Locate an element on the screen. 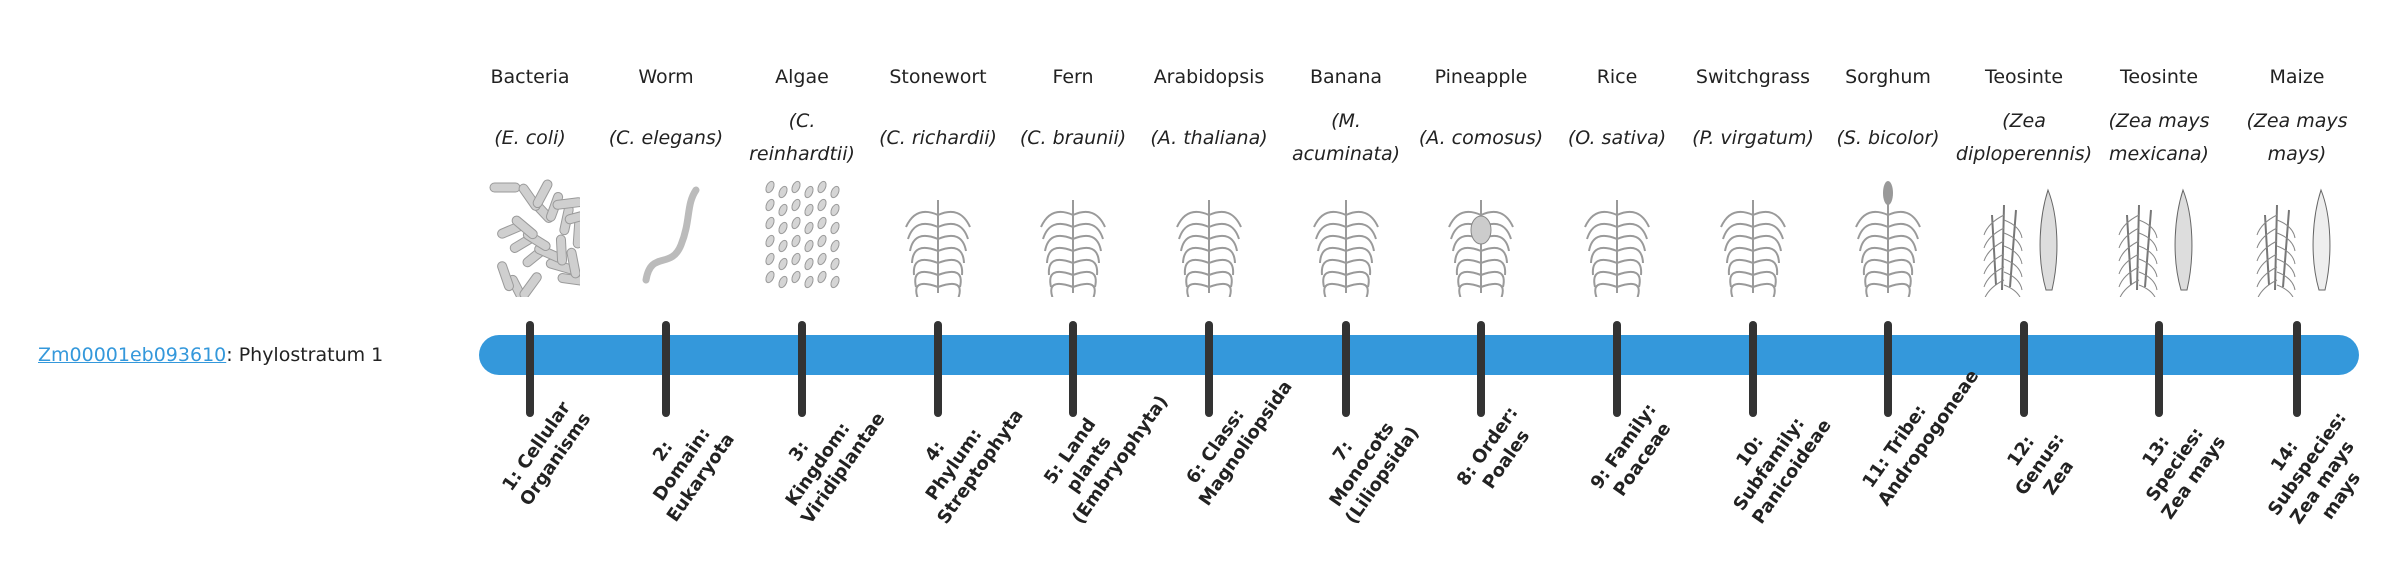  organism-scientific-name: (Zea mays mexicana) is located at coordinates (2159, 137).